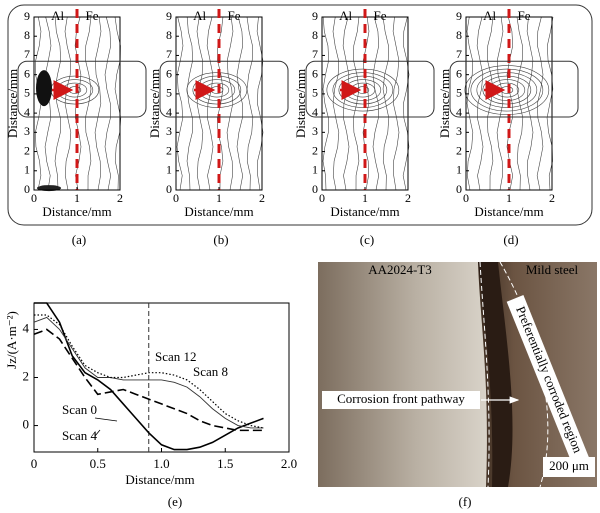 The image size is (600, 513). I want to click on series-label: Scan 4, so click(80, 435).